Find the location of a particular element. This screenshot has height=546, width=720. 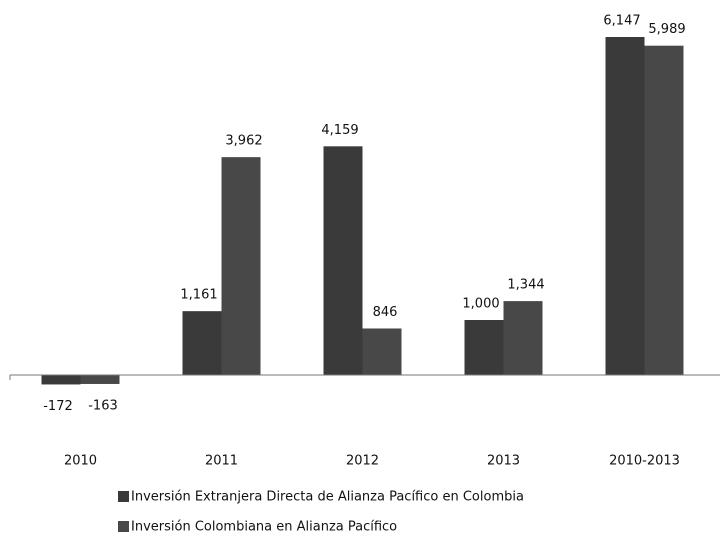

data-label: 1,161 is located at coordinates (198, 295).